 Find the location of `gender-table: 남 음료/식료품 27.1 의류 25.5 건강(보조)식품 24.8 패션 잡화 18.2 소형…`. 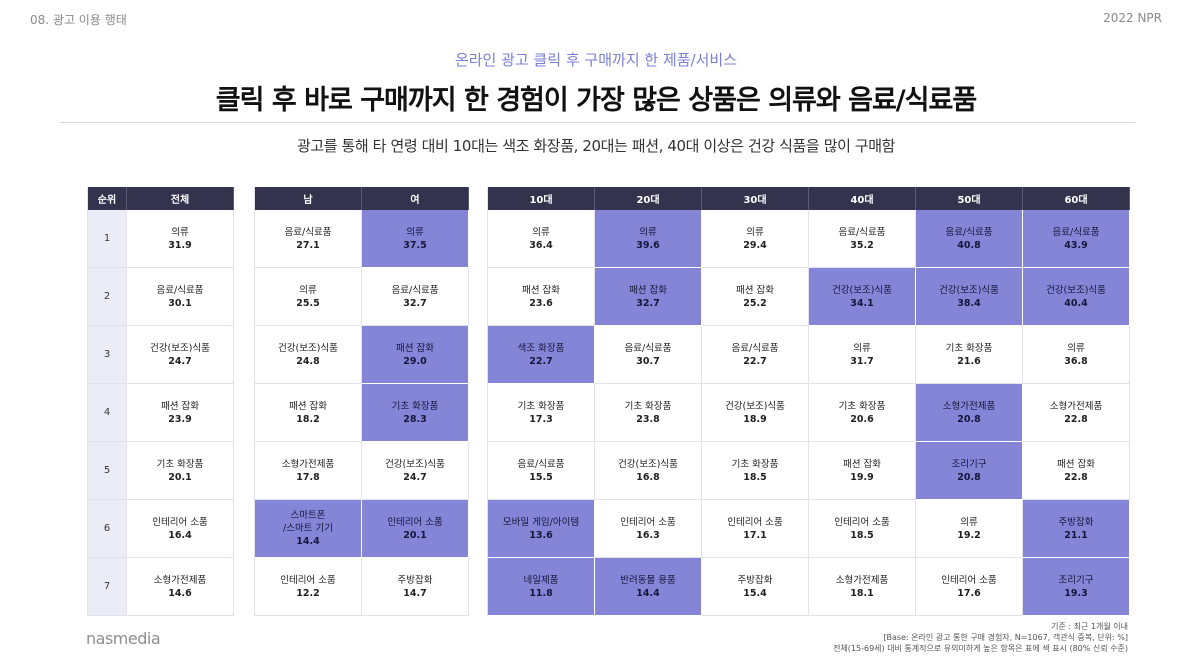

gender-table: 남 음료/식료품 27.1 의류 25.5 건강(보조)식품 24.8 패션 잡화 18.2 소형… is located at coordinates (361, 401).